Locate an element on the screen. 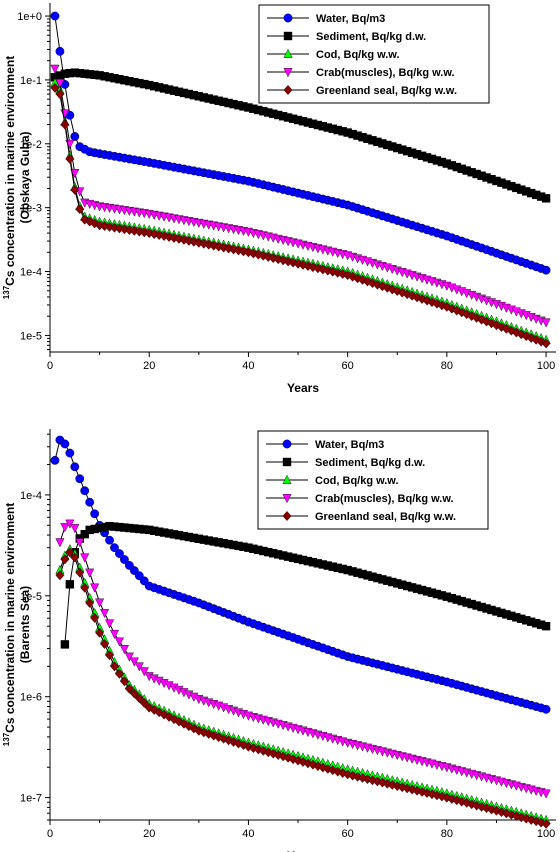  y-axis-label-location: (Obskaya Guba) is located at coordinates (25, 177).